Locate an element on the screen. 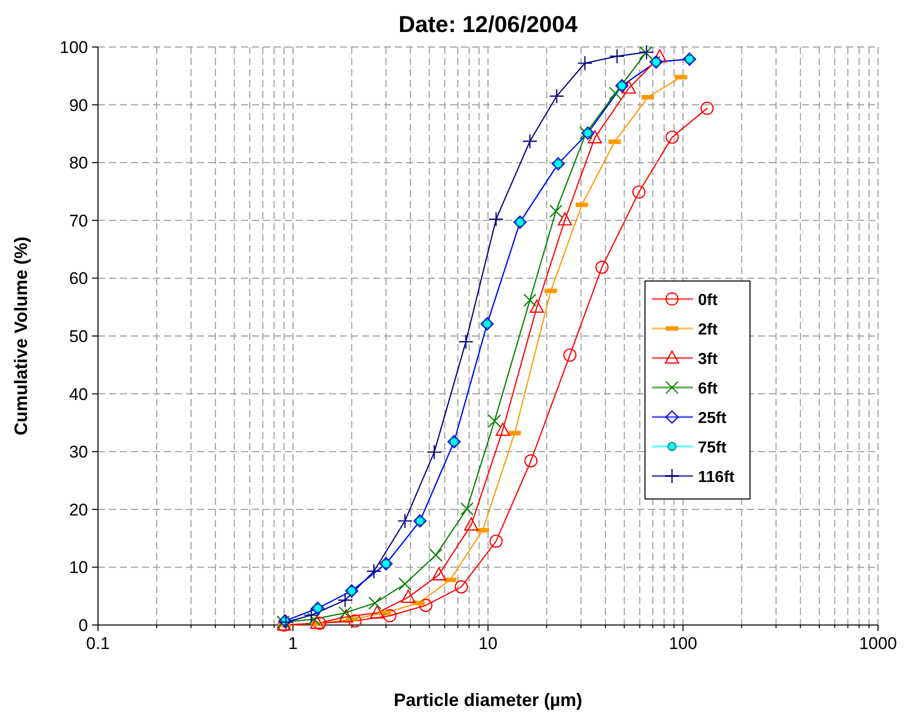  x-tick-label: 1000 is located at coordinates (878, 643).